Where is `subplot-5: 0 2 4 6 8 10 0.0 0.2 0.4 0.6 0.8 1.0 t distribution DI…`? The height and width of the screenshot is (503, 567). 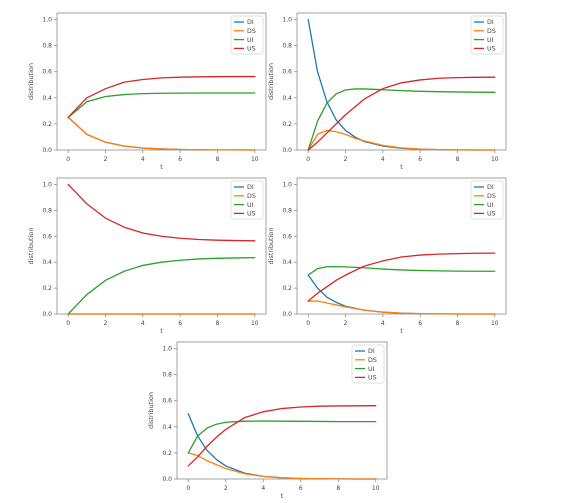 subplot-5: 0 2 4 6 8 10 0.0 0.2 0.4 0.6 0.8 1.0 t distribution DI… is located at coordinates (267, 420).